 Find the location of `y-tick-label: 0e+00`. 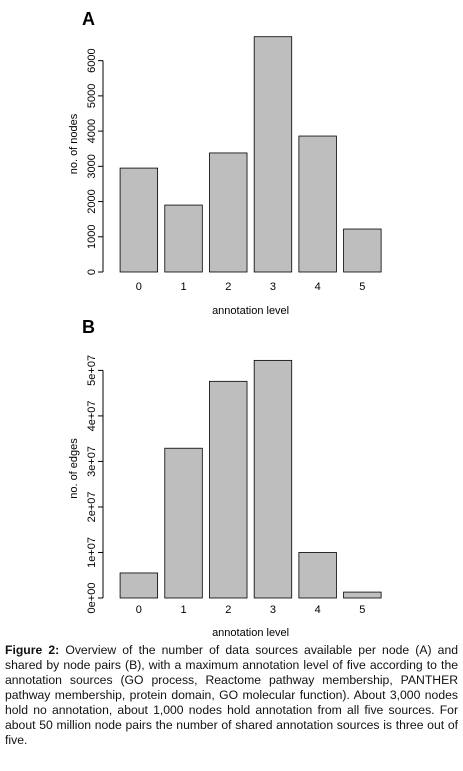

y-tick-label: 0e+00 is located at coordinates (92, 598).